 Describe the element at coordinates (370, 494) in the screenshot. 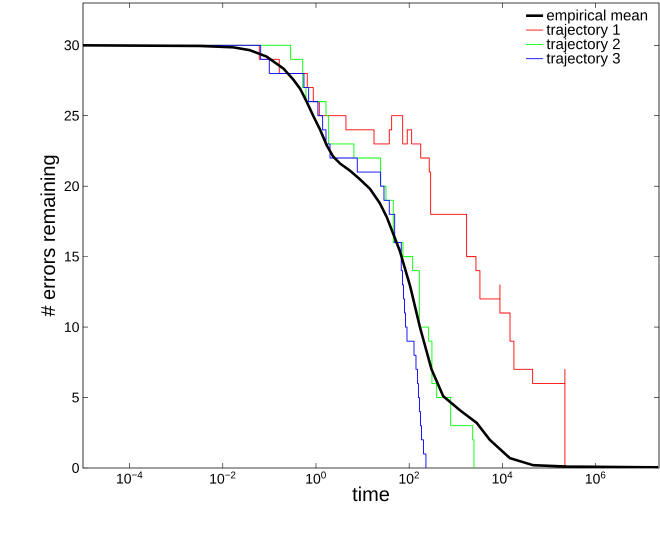

I see `x-axis-title: time` at that location.